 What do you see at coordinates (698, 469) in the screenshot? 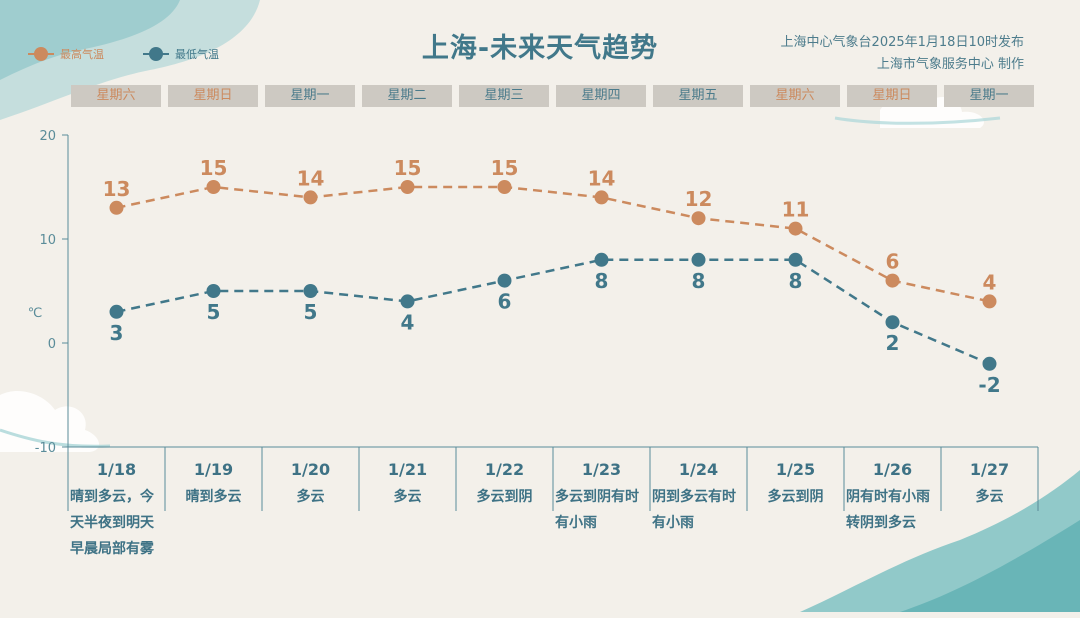
I see `day-date: 1/24` at bounding box center [698, 469].